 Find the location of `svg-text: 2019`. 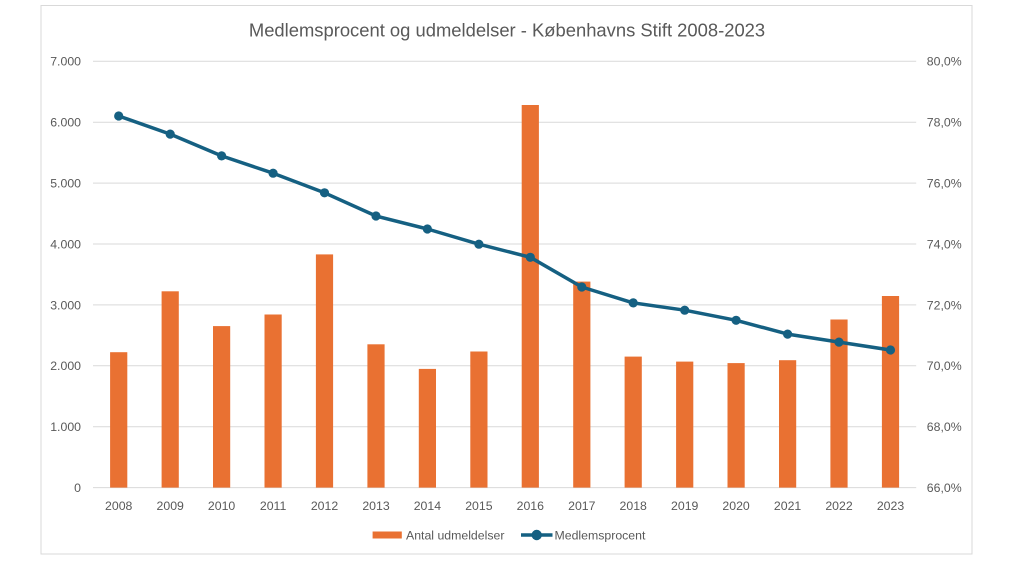

svg-text: 2019 is located at coordinates (685, 506).